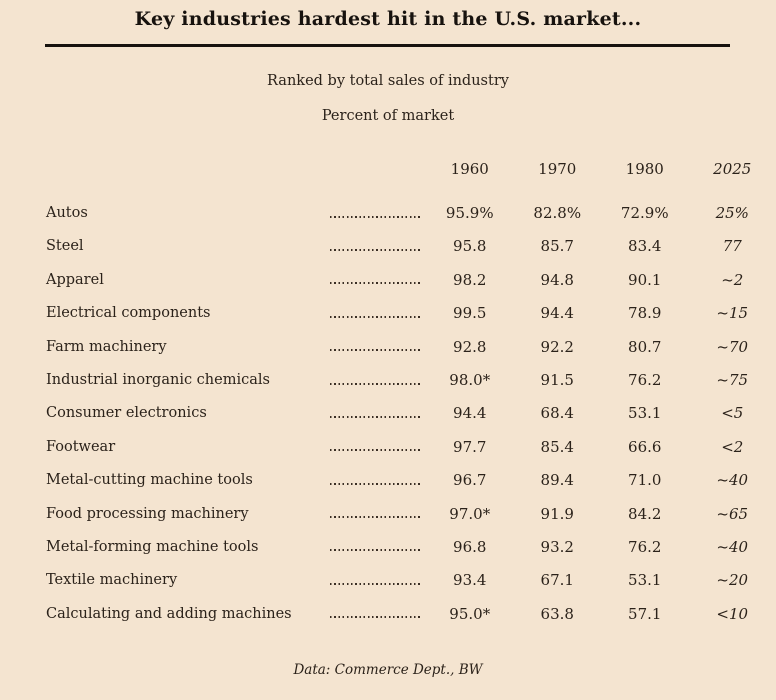  Describe the element at coordinates (732, 213) in the screenshot. I see `value-2025: 25%` at that location.